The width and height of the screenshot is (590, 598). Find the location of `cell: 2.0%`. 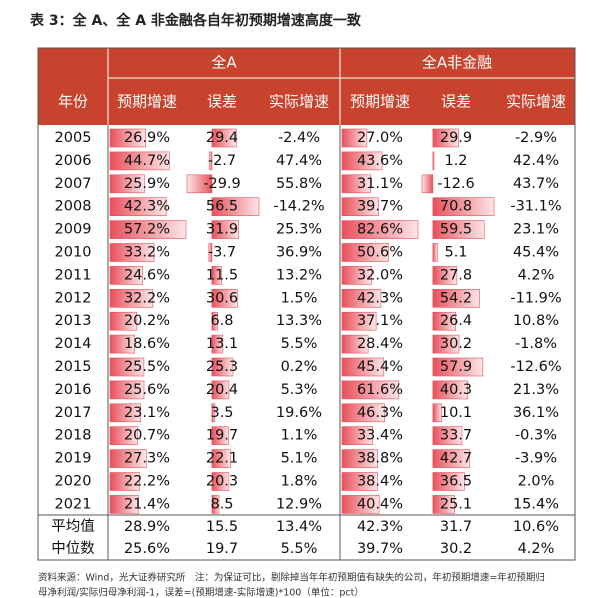

cell: 2.0% is located at coordinates (536, 482).